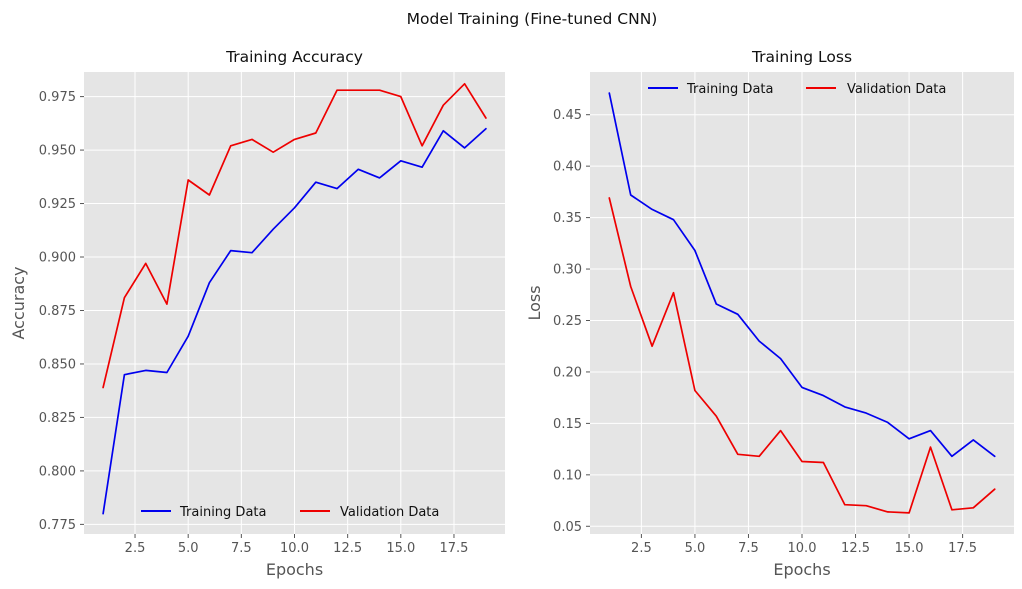 The width and height of the screenshot is (1022, 589). What do you see at coordinates (567, 372) in the screenshot?
I see `loss-y-tick-label: 0.20` at bounding box center [567, 372].